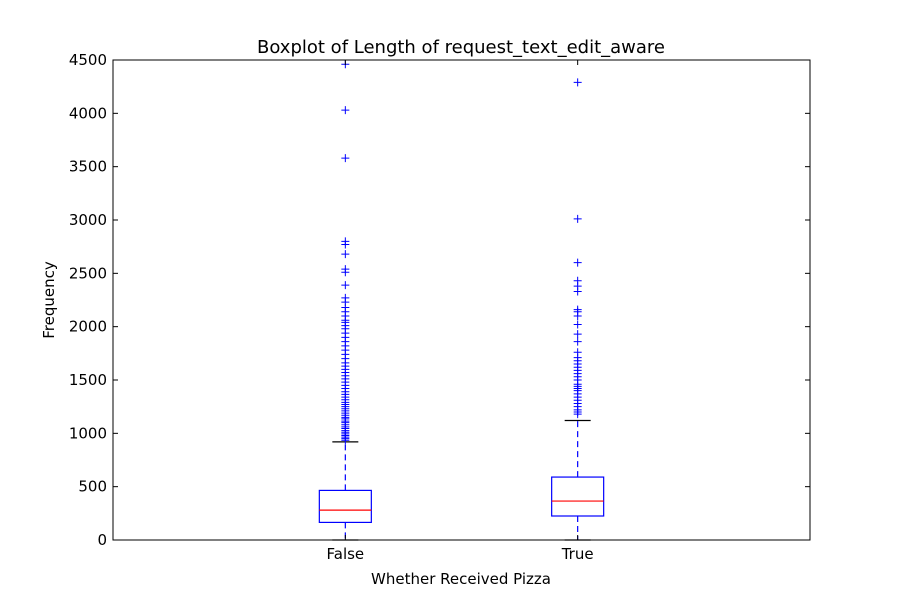  I want to click on y-tick-label: 3500, so click(88, 167).